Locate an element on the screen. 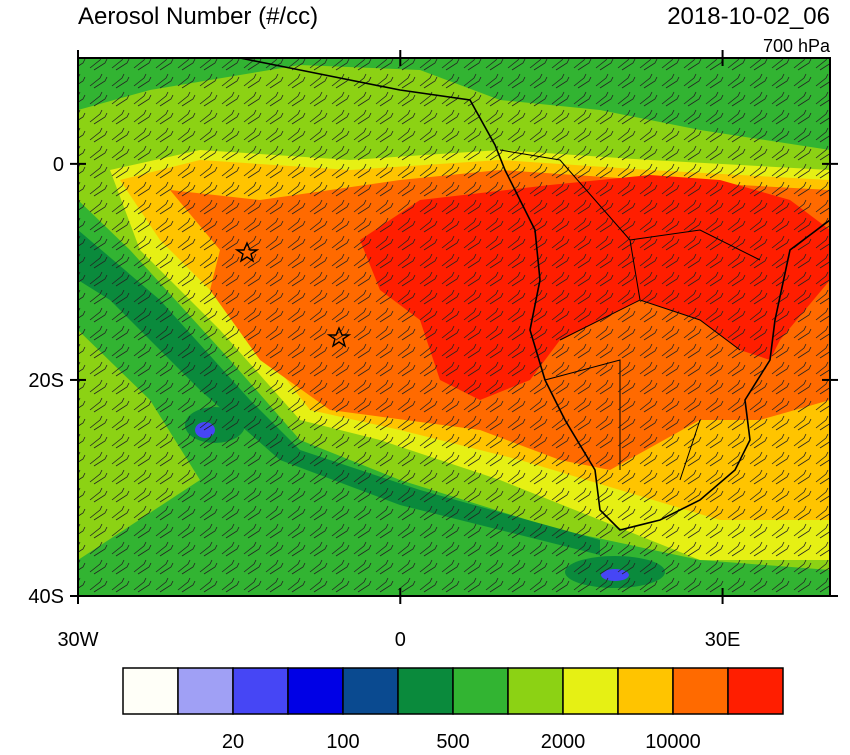  colorbar-label: 100 is located at coordinates (342, 740).